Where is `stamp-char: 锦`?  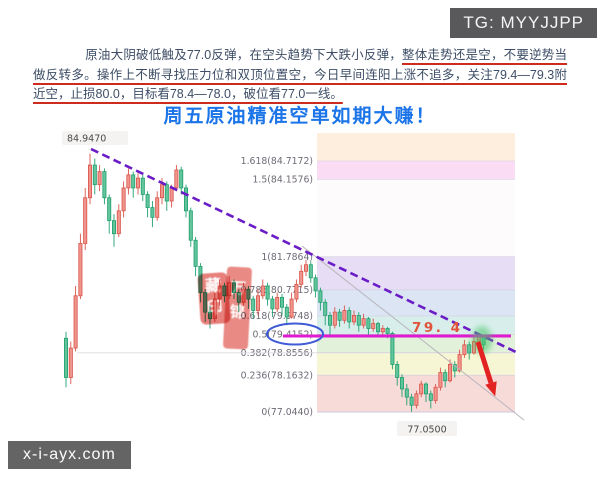 stamp-char: 锦 is located at coordinates (237, 312).